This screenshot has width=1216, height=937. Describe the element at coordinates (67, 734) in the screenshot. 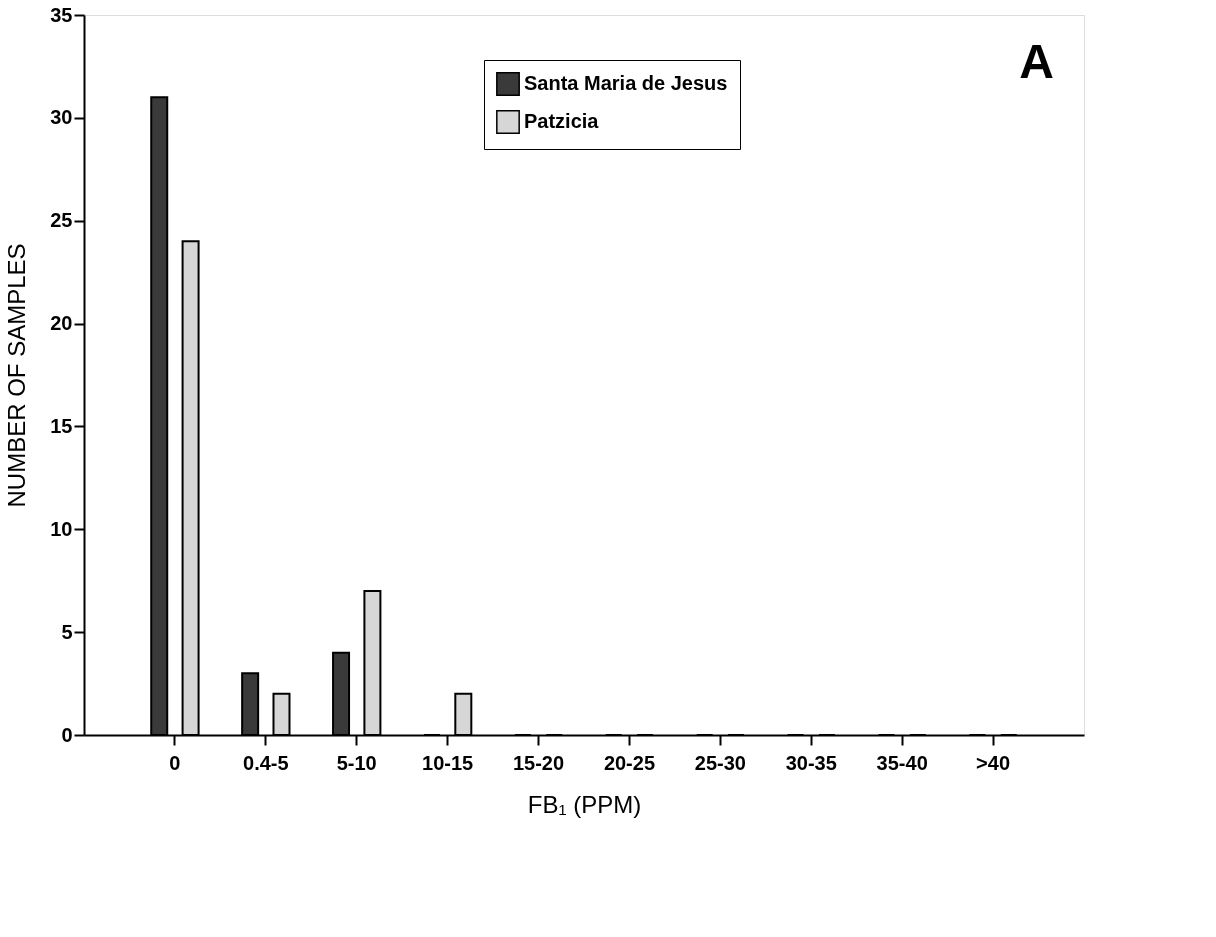

I see `y-tick-label: 0` at that location.